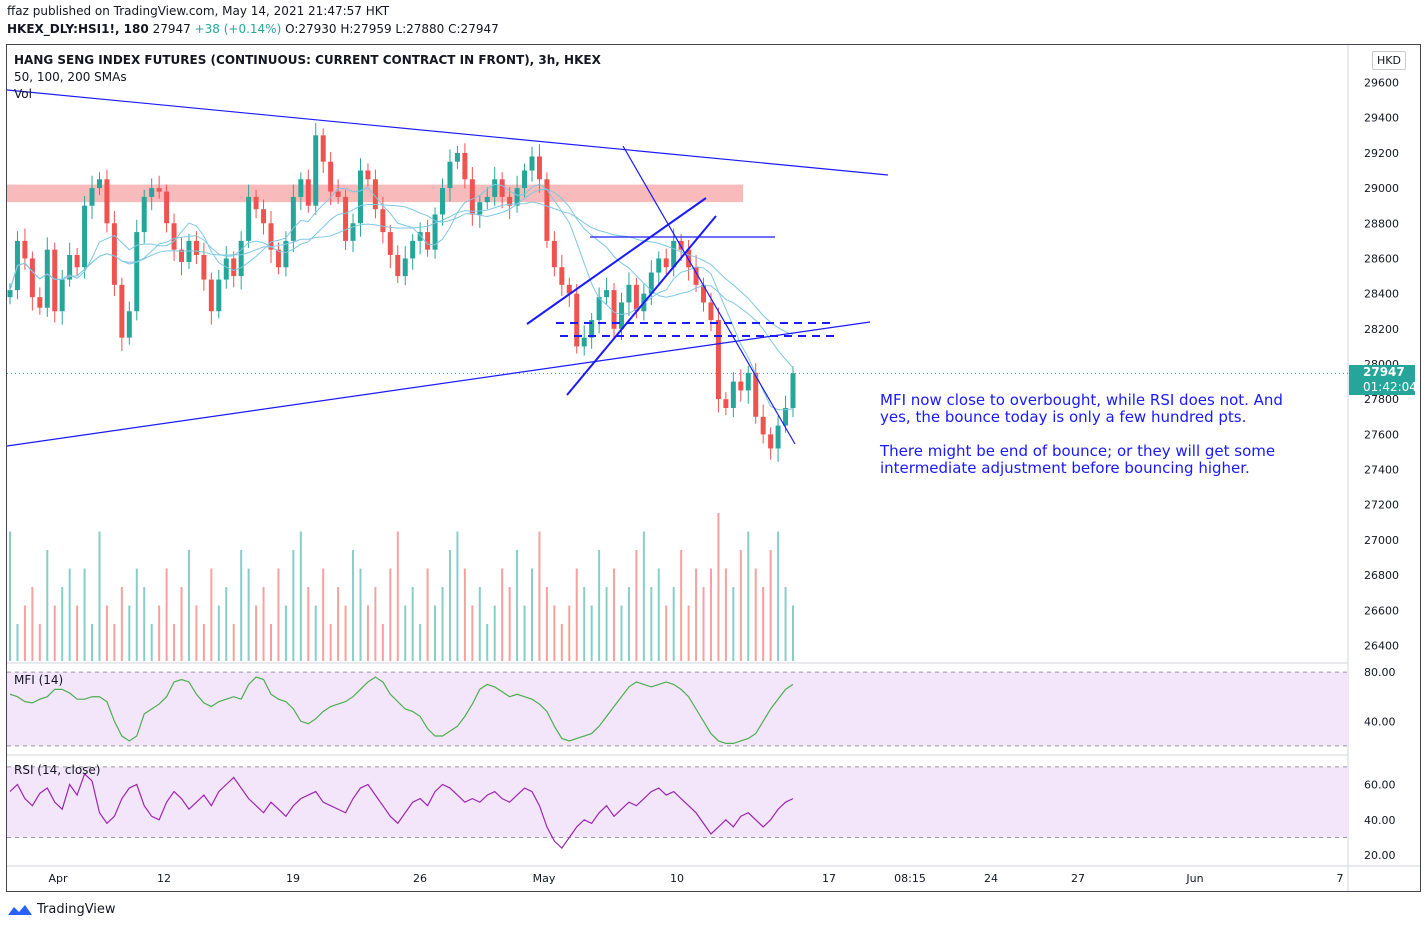  Describe the element at coordinates (1381, 118) in the screenshot. I see `price-tick-label: 29400` at that location.